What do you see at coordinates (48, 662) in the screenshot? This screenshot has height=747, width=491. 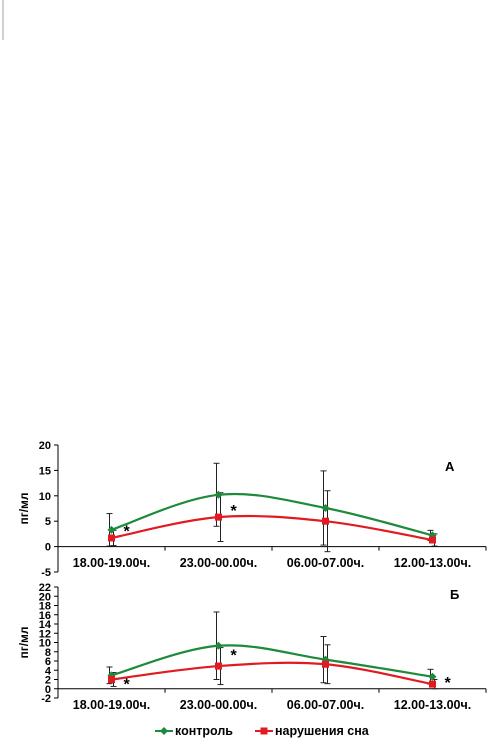 I see `y-tick-label: 6` at bounding box center [48, 662].